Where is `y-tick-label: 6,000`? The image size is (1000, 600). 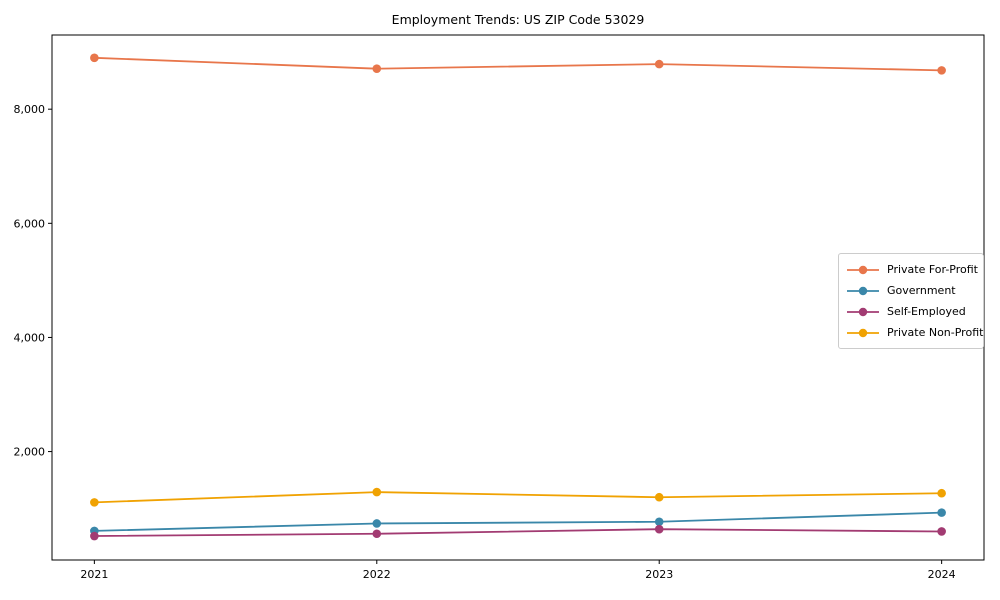 y-tick-label: 6,000 is located at coordinates (30, 223).